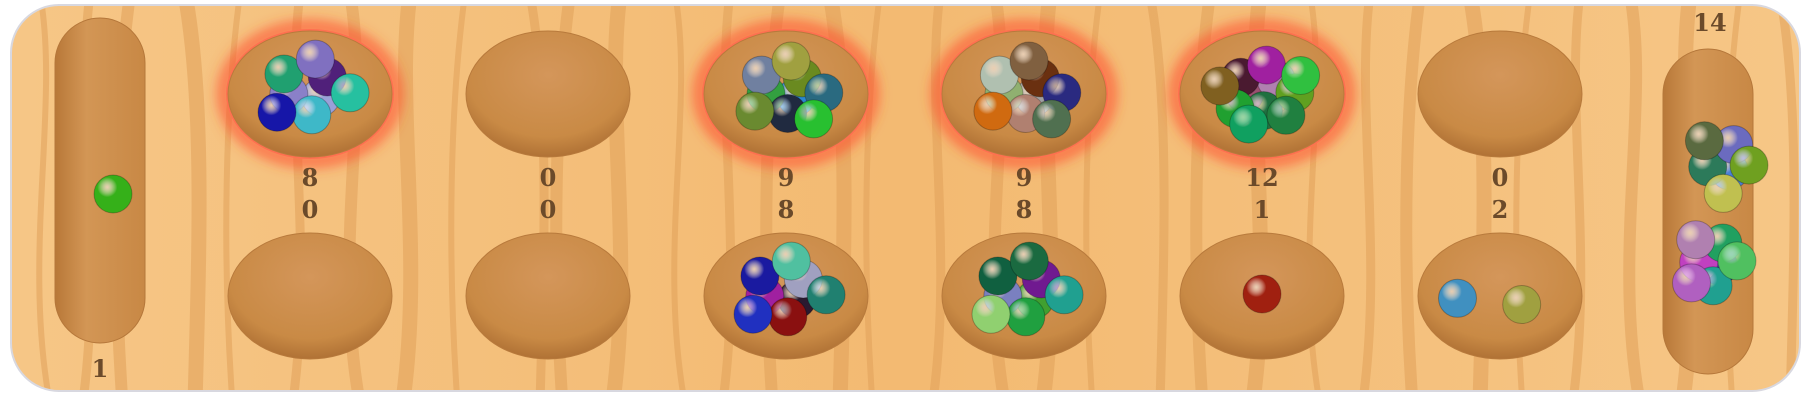 The width and height of the screenshot is (1811, 400). I want to click on right-store, so click(1715, 211).